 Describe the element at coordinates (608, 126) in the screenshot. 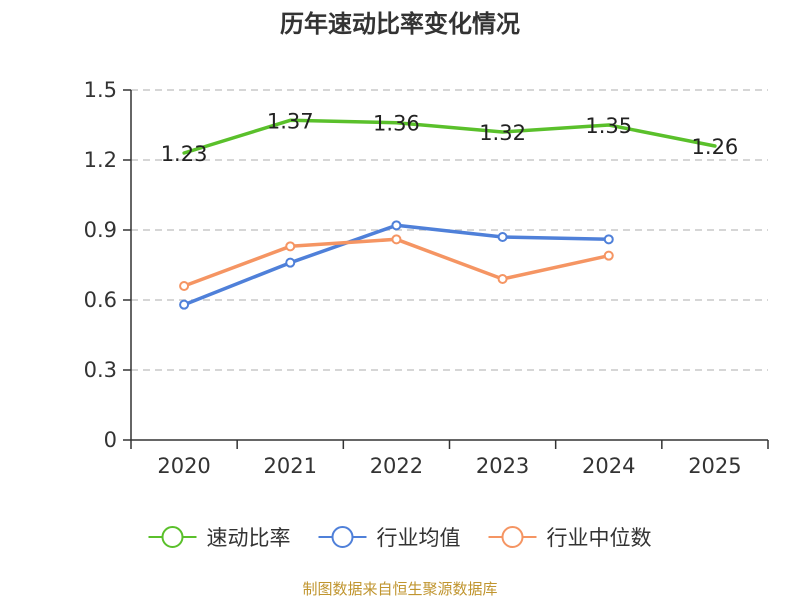

I see `data-label: 1.35` at that location.